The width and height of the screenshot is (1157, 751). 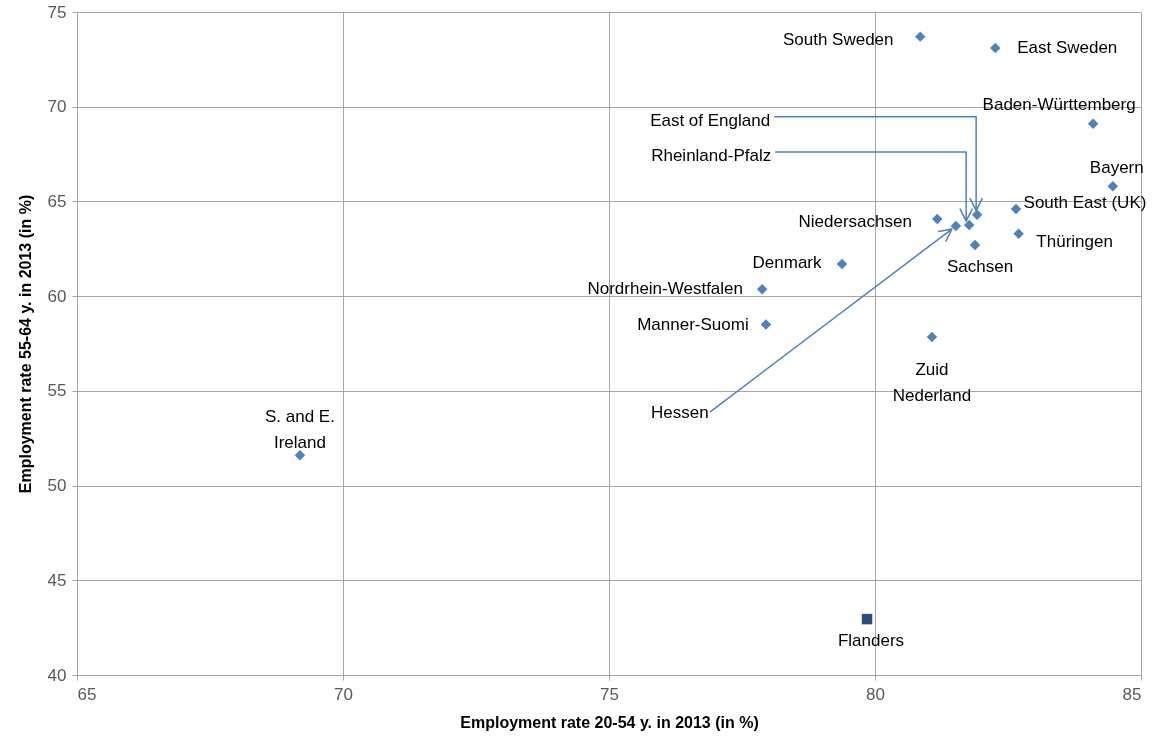 What do you see at coordinates (838, 39) in the screenshot?
I see `annotation: South Sweden` at bounding box center [838, 39].